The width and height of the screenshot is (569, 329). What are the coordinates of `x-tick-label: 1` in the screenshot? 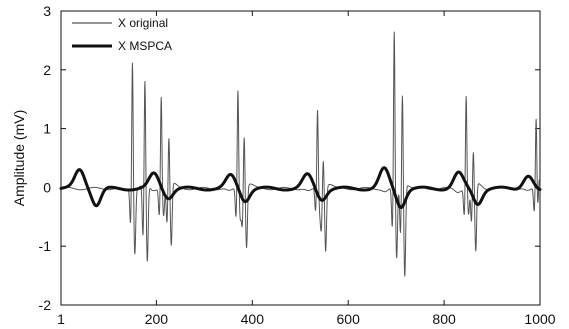 It's located at (61, 319).